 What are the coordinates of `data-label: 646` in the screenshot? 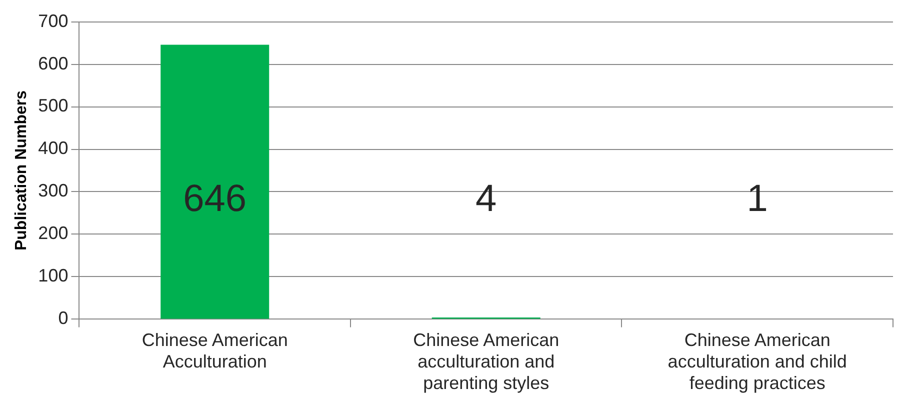 It's located at (215, 199).